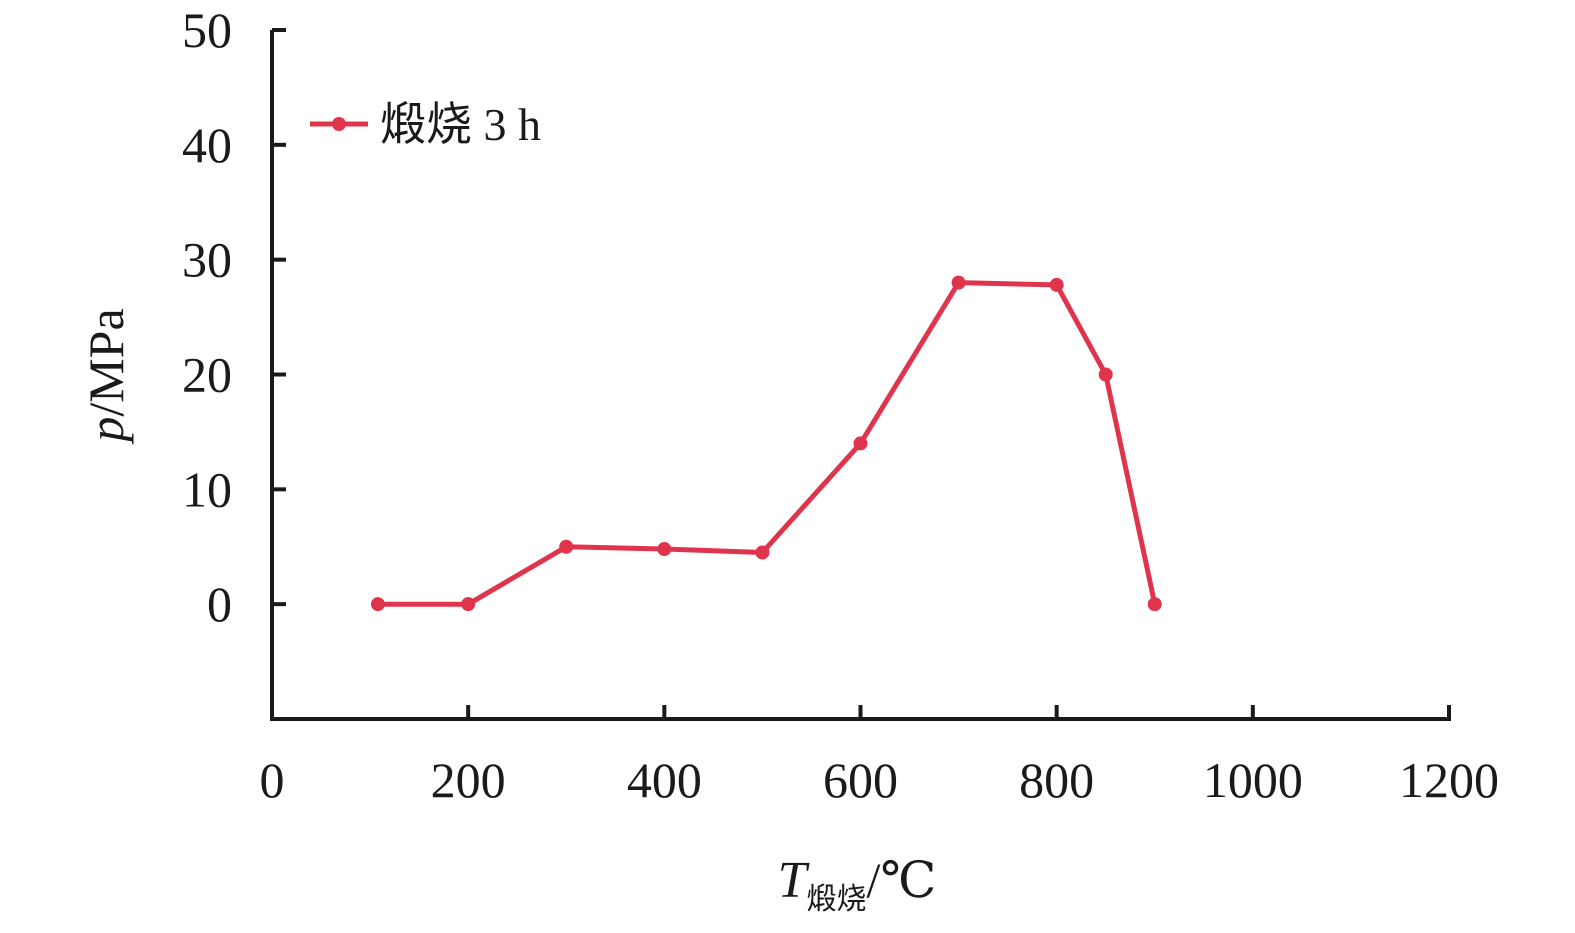 Image resolution: width=1575 pixels, height=933 pixels. What do you see at coordinates (460, 124) in the screenshot?
I see `legend-label: 煅烧 3 h` at bounding box center [460, 124].